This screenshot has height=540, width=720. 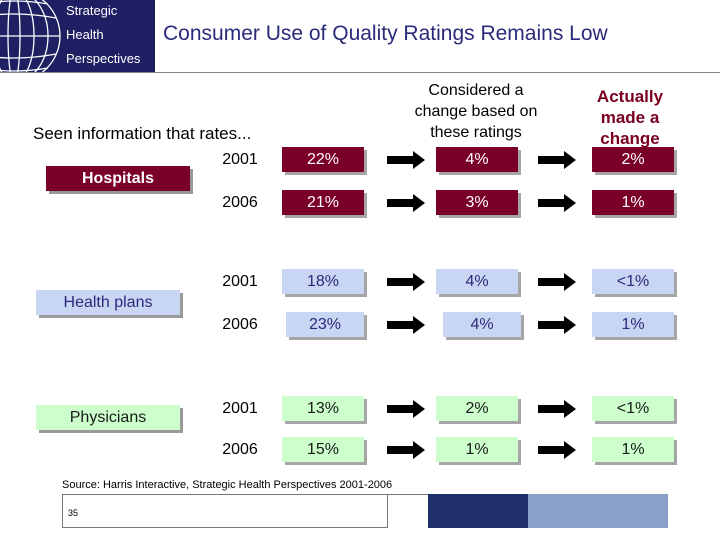 I want to click on globe-icon, so click(x=30, y=36).